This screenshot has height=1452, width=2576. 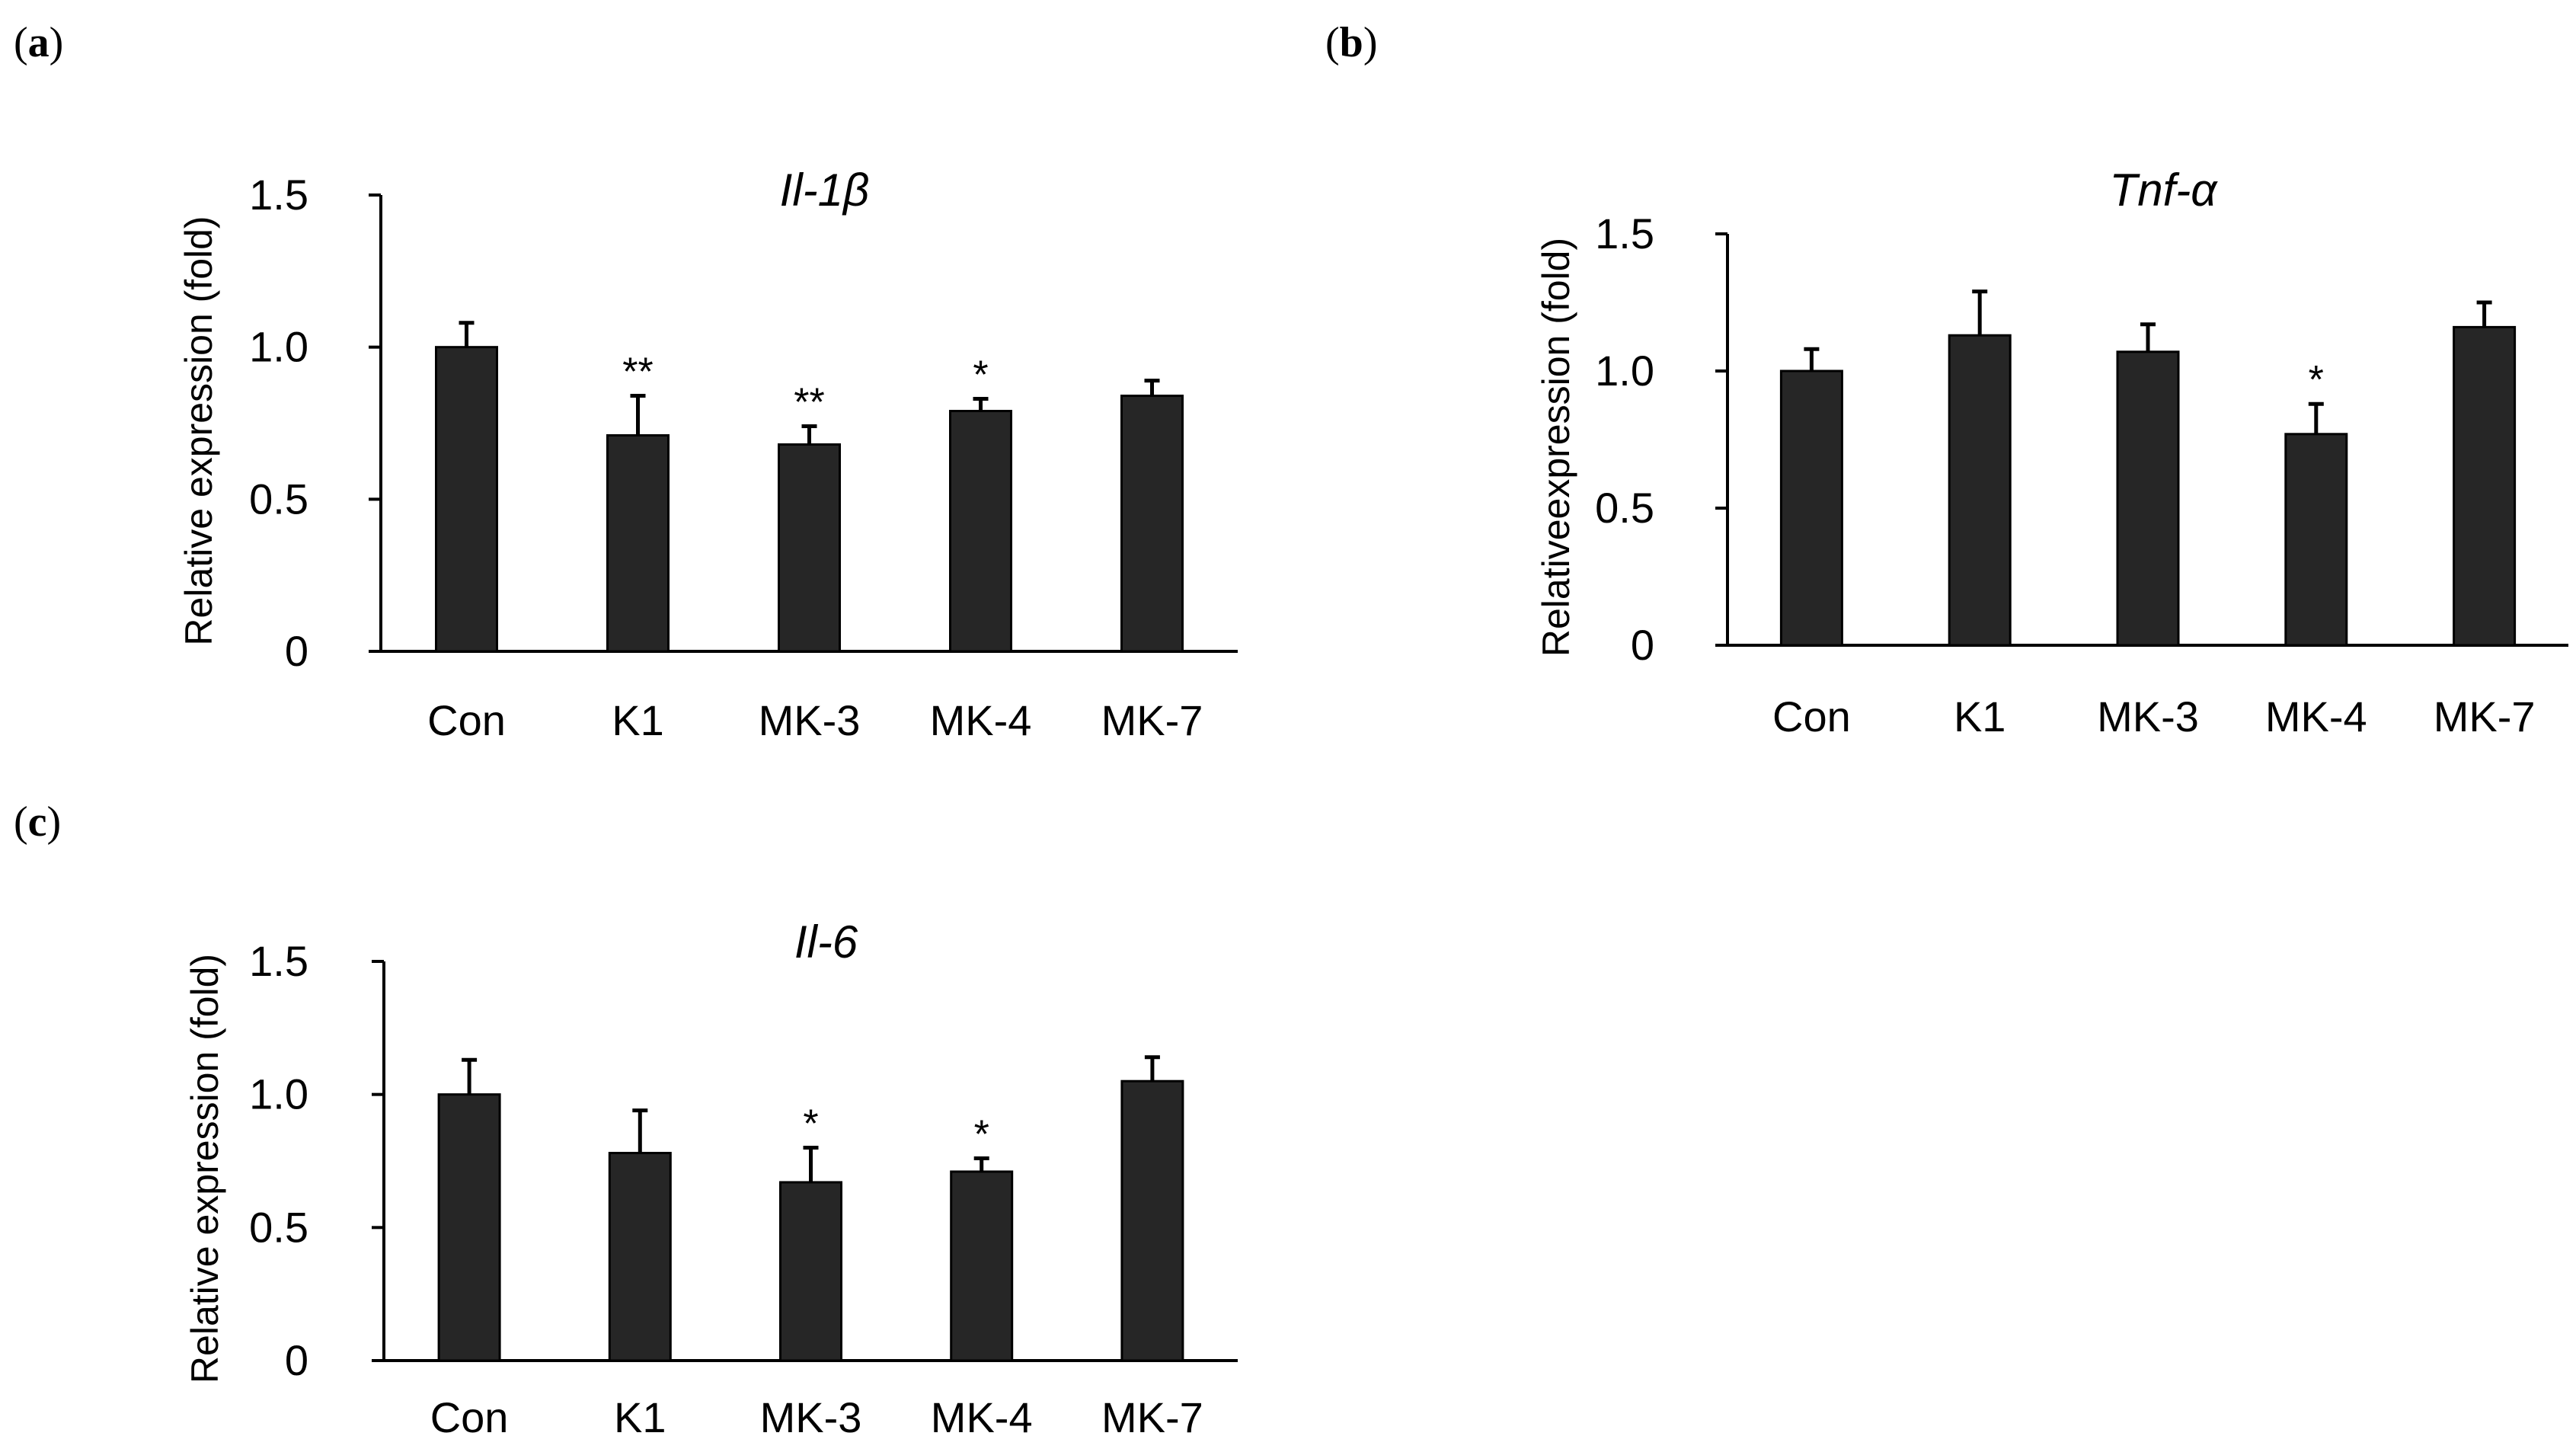 What do you see at coordinates (826, 942) in the screenshot?
I see `chart-title: Il-6` at bounding box center [826, 942].